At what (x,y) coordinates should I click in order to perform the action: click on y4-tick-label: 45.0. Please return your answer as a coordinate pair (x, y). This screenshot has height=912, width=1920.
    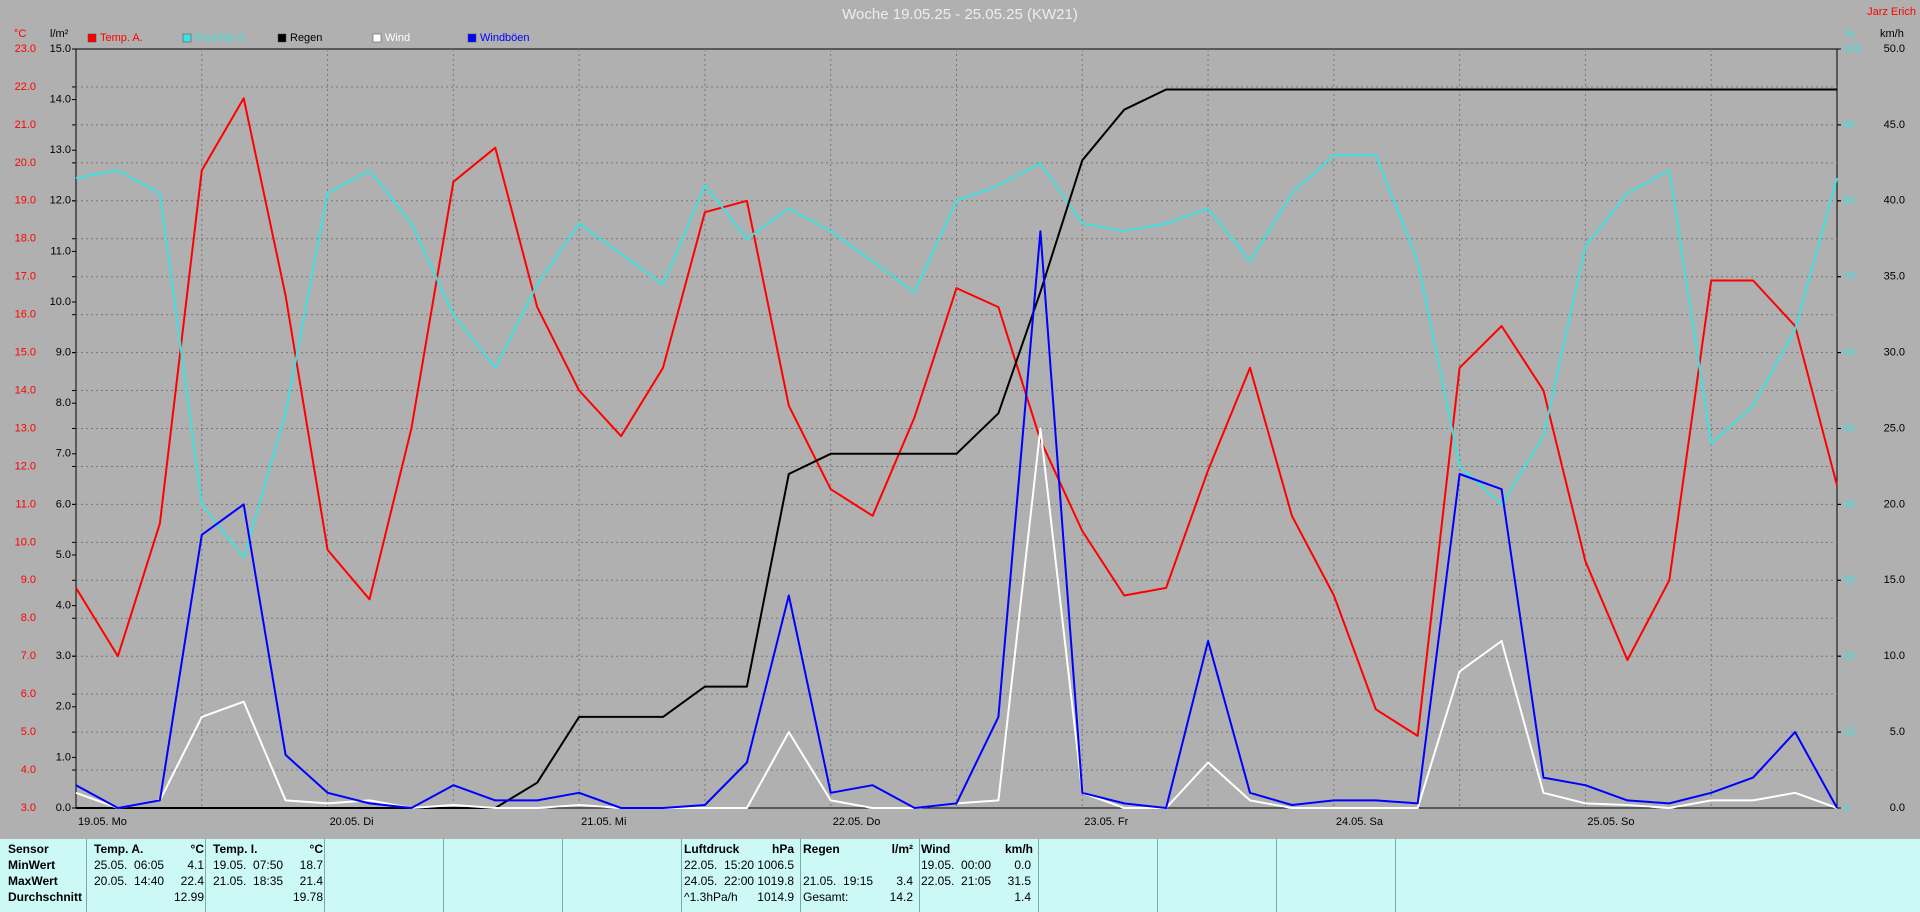
    Looking at the image, I should click on (1894, 125).